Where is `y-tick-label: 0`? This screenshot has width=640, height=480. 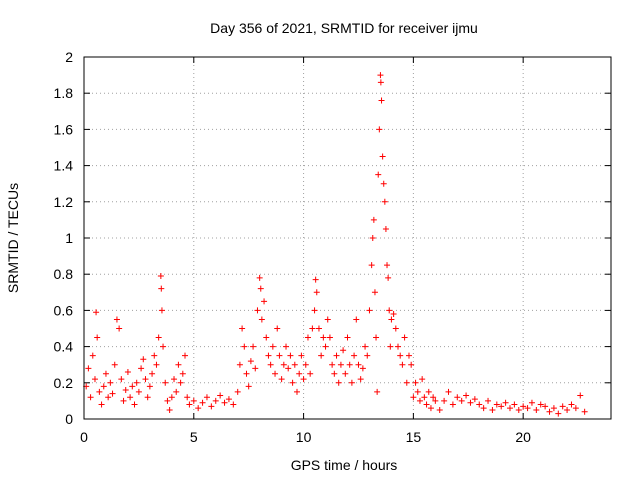 y-tick-label: 0 is located at coordinates (69, 419).